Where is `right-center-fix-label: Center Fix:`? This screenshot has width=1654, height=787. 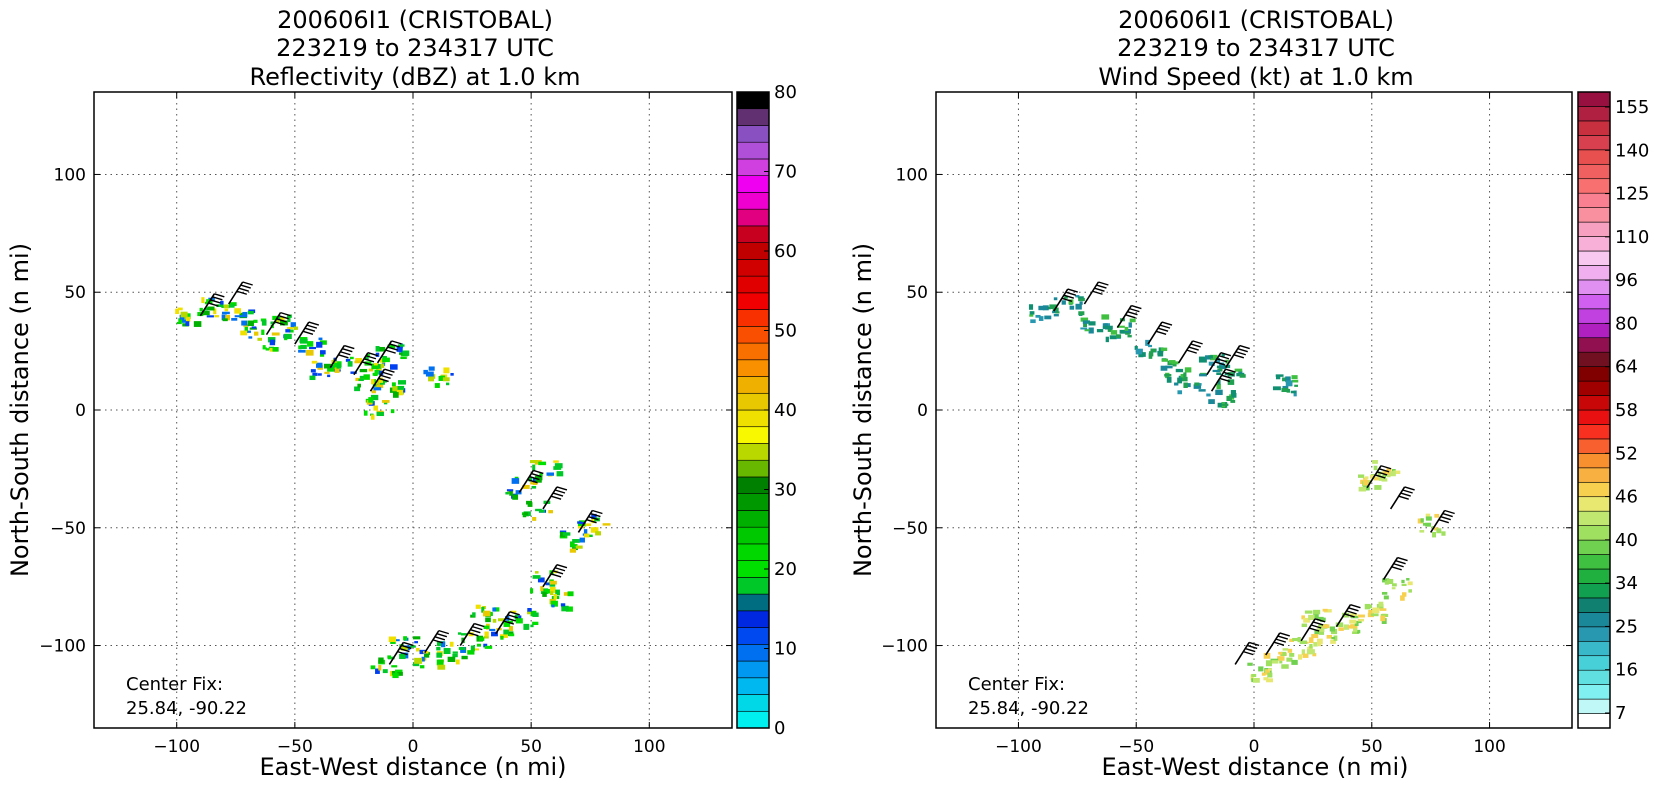
right-center-fix-label: Center Fix: is located at coordinates (1016, 684).